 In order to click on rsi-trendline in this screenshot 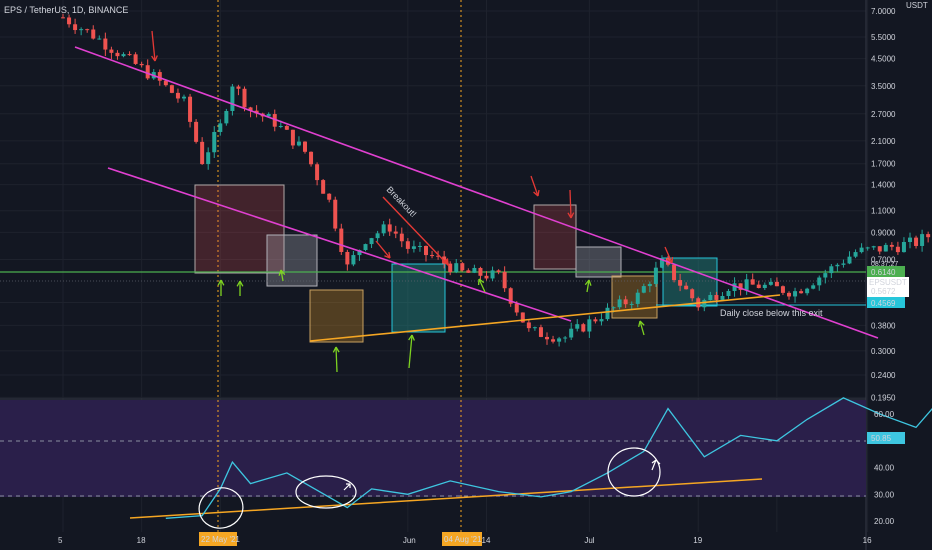, I will do `click(446, 498)`.